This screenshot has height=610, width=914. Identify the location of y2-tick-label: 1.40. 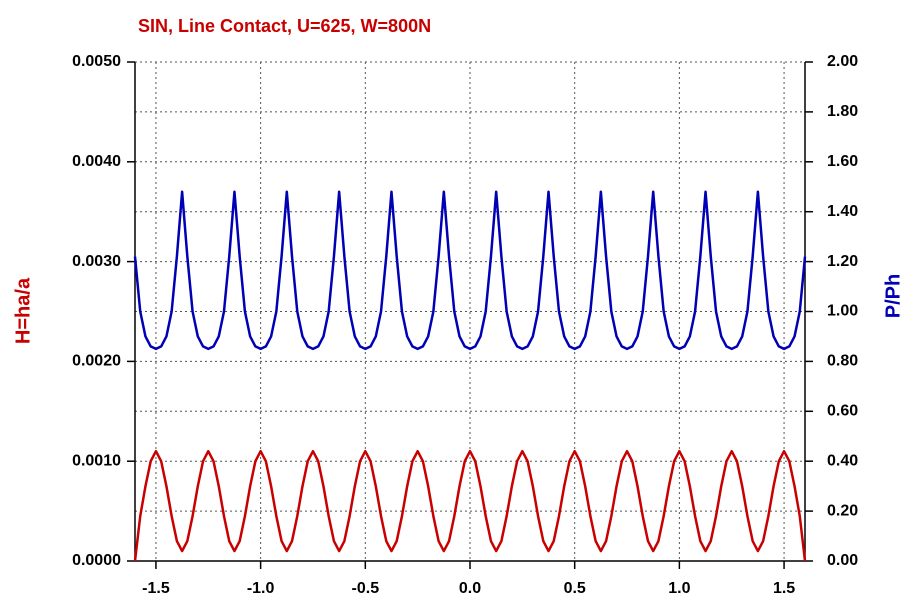
(842, 211).